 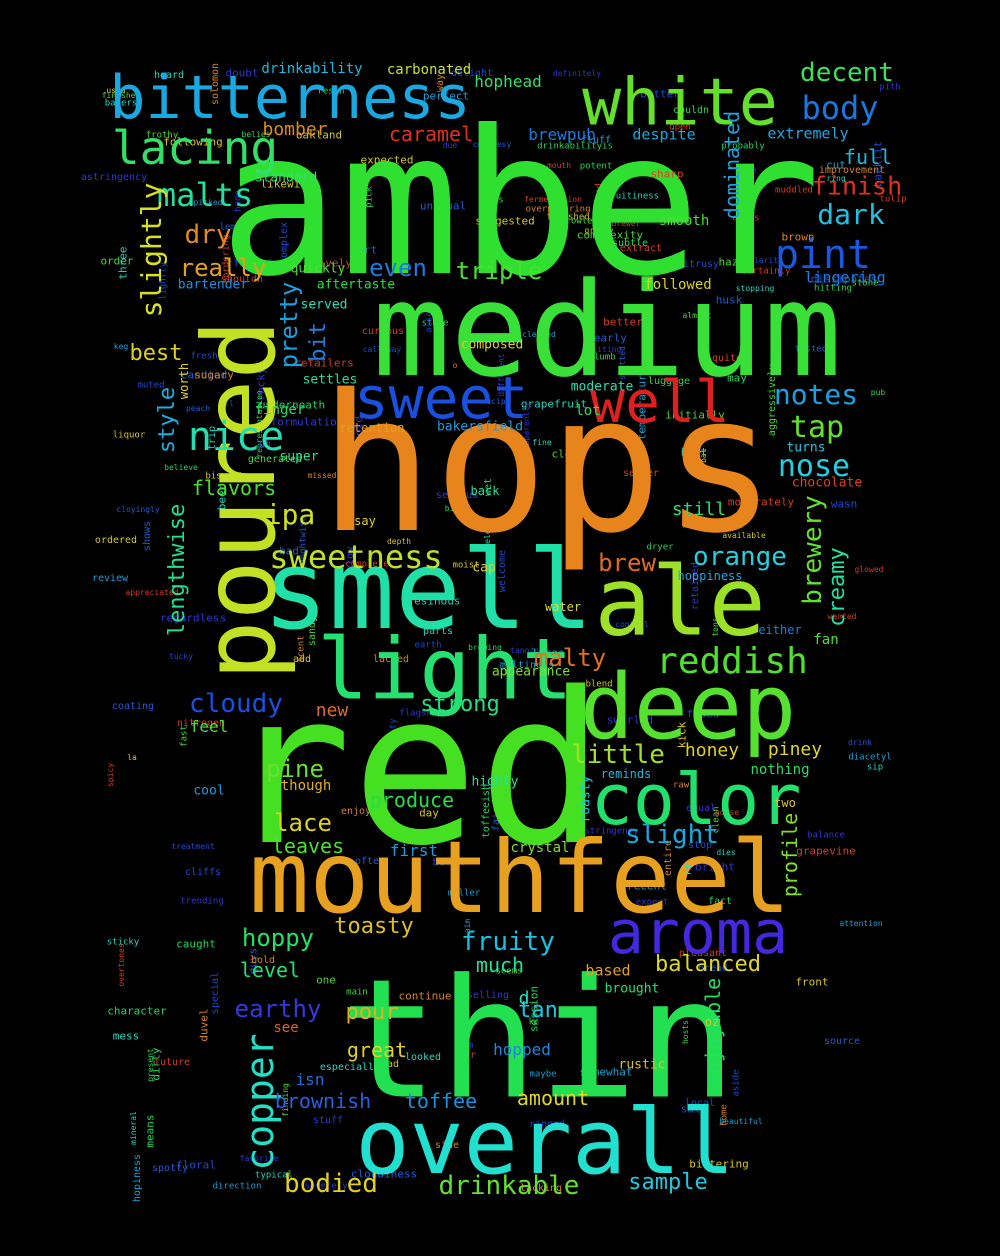 What do you see at coordinates (811, 349) in the screenshot?
I see `word-small-209: tasted` at bounding box center [811, 349].